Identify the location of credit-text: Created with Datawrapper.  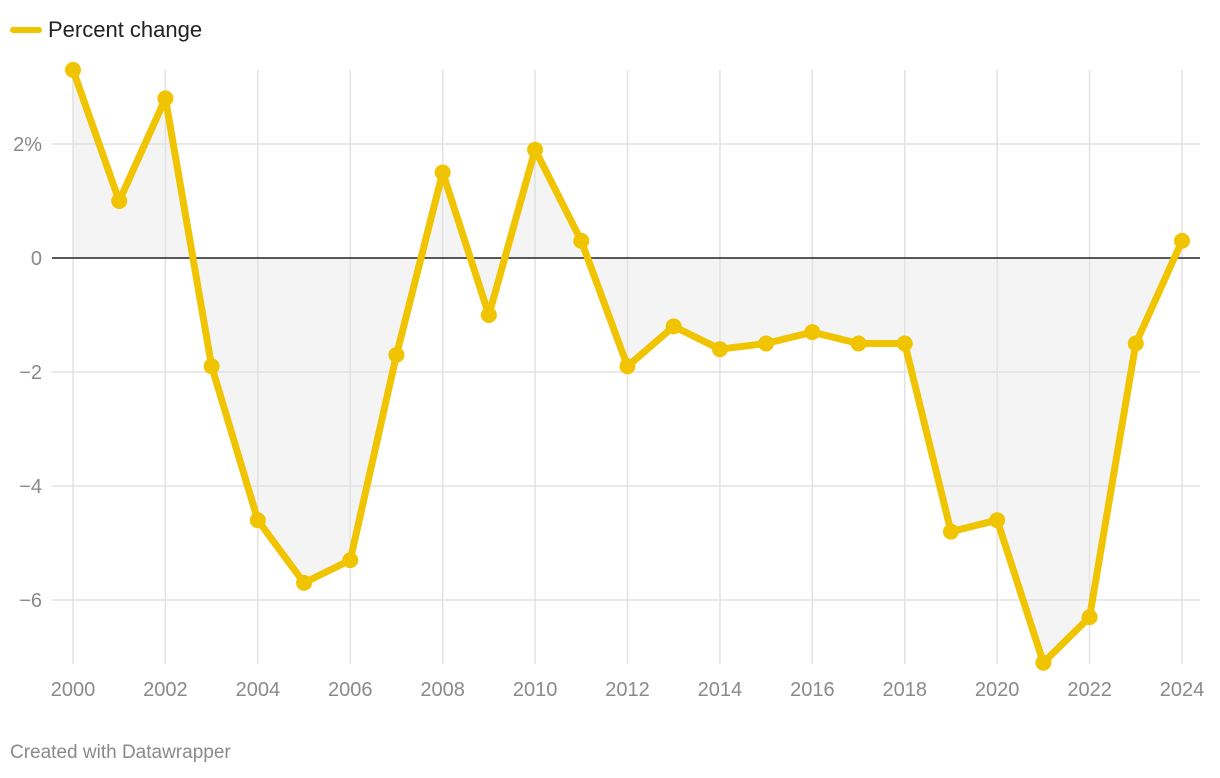
(120, 752).